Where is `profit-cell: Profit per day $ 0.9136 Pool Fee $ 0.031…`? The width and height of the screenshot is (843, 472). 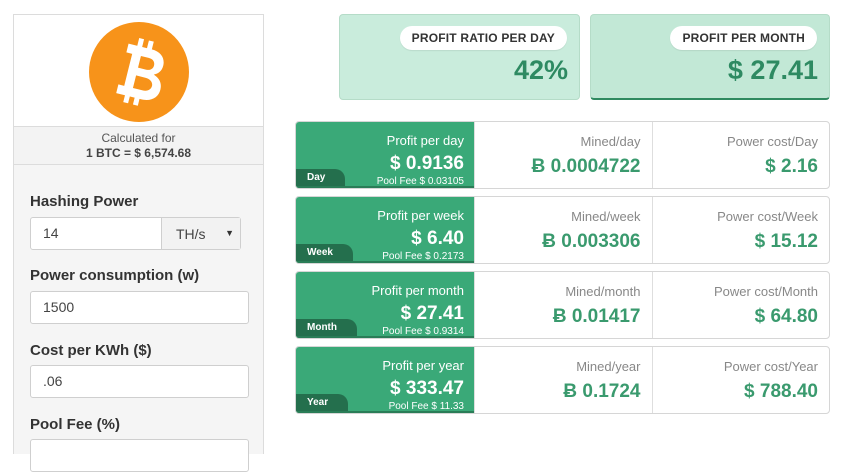 profit-cell: Profit per day $ 0.9136 Pool Fee $ 0.031… is located at coordinates (385, 155).